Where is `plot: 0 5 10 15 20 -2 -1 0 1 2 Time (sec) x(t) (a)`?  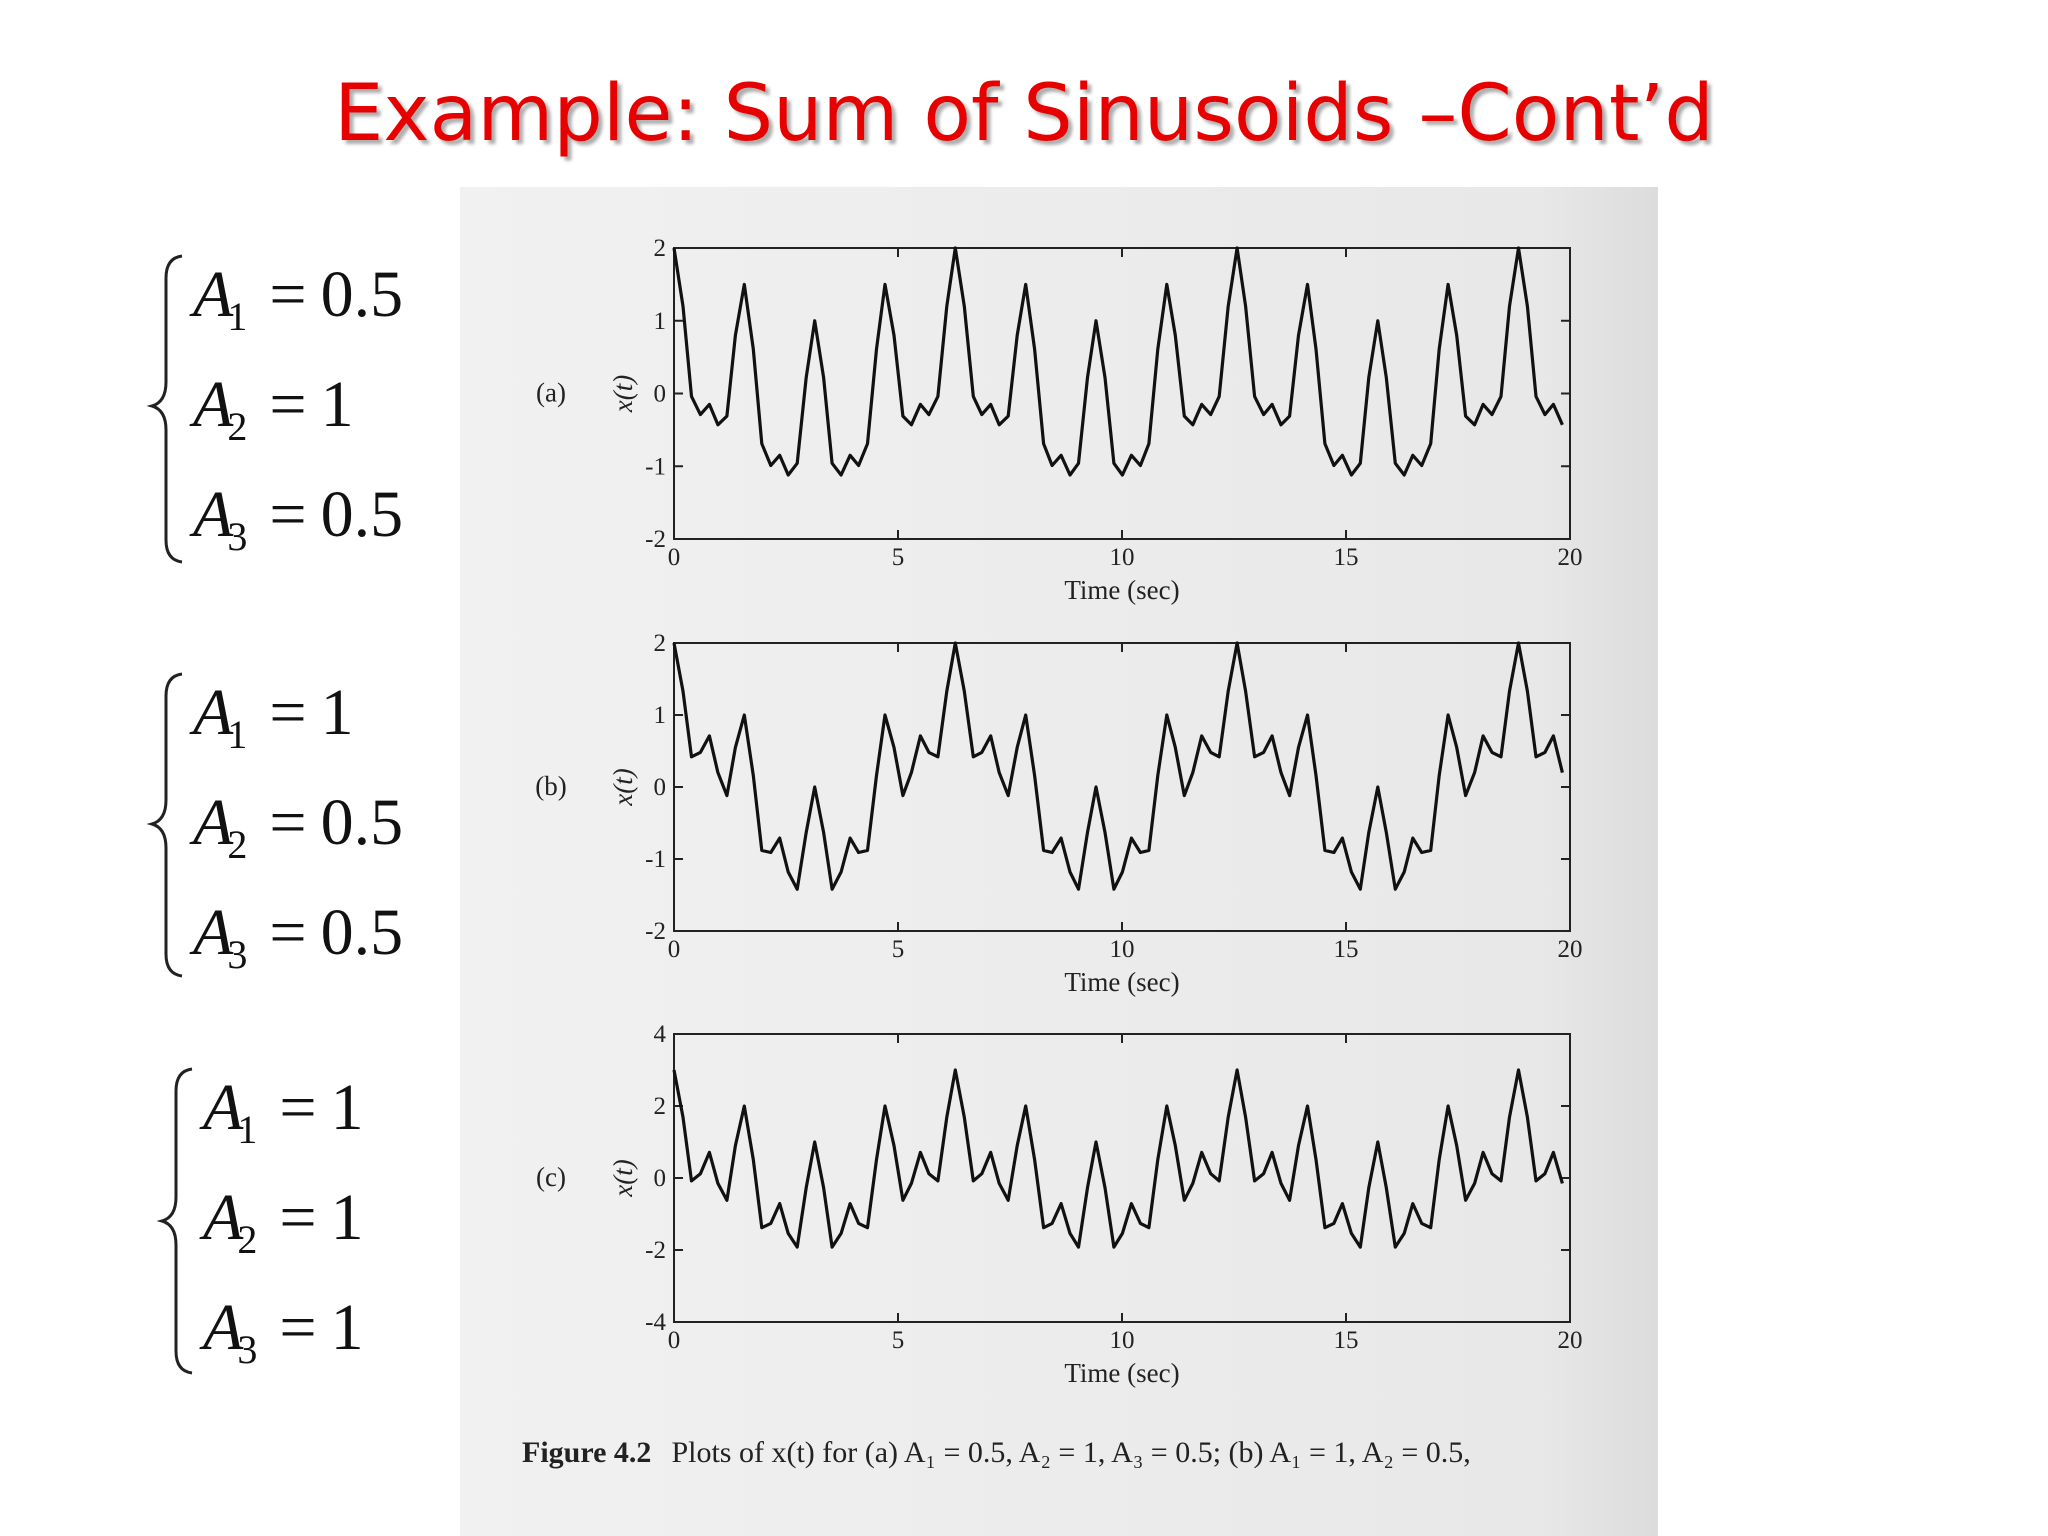 plot: 0 5 10 15 20 -2 -1 0 1 2 Time (sec) x(t) (a) is located at coordinates (1059, 420).